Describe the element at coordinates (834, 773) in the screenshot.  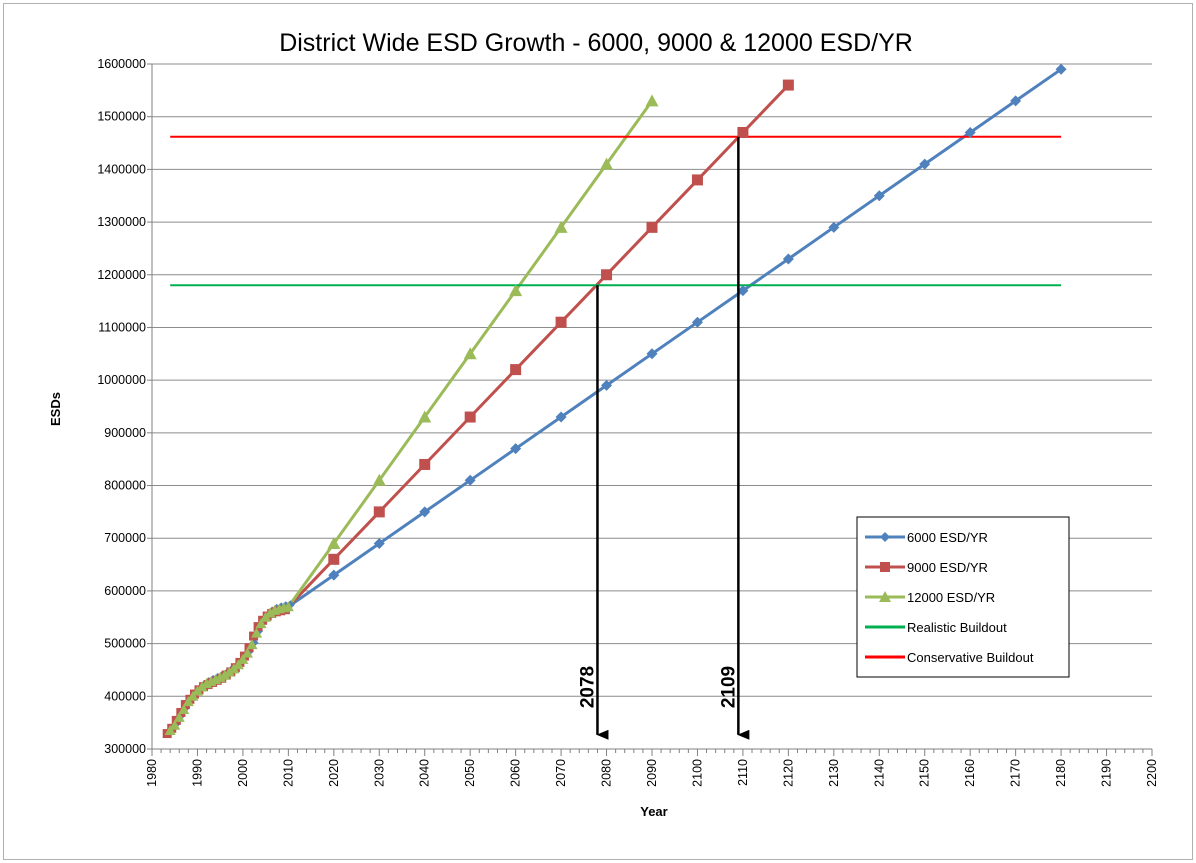
I see `x-tick-label: 2130` at that location.